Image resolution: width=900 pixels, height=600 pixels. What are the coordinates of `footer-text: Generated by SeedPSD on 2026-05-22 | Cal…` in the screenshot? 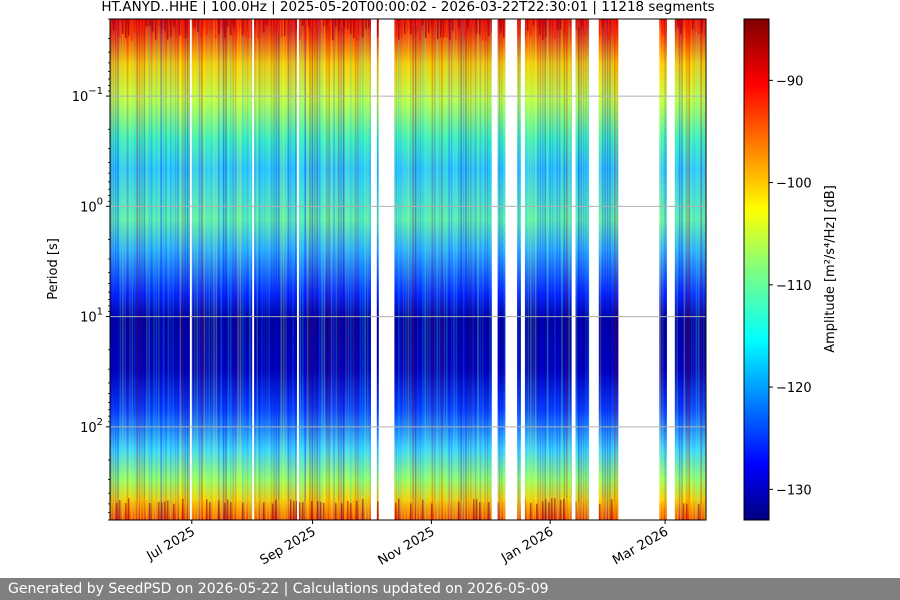 It's located at (278, 589).